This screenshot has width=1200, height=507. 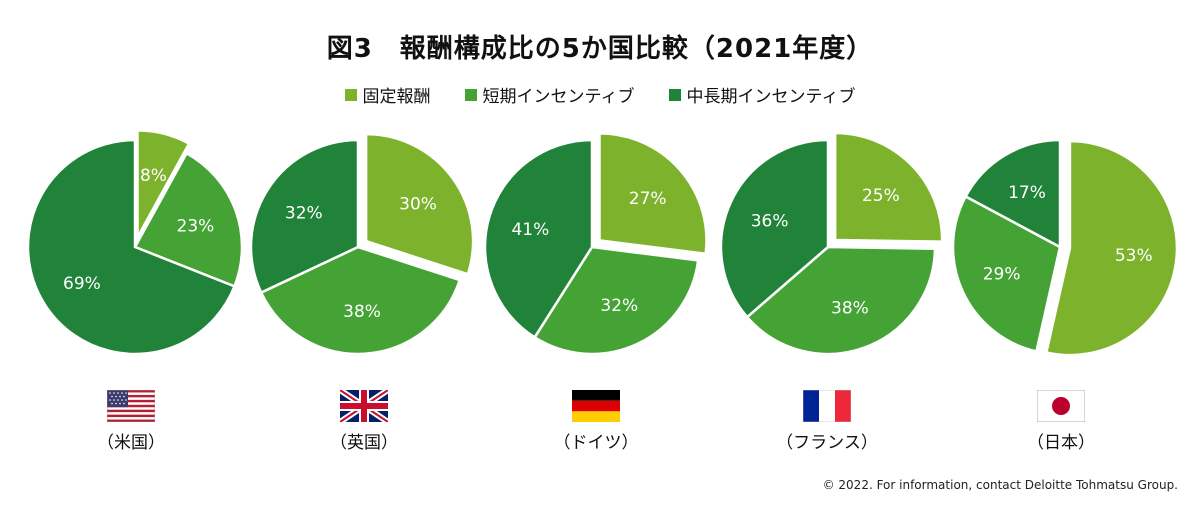 What do you see at coordinates (770, 221) in the screenshot?
I see `pie-data-label-3-long-term: 36%` at bounding box center [770, 221].